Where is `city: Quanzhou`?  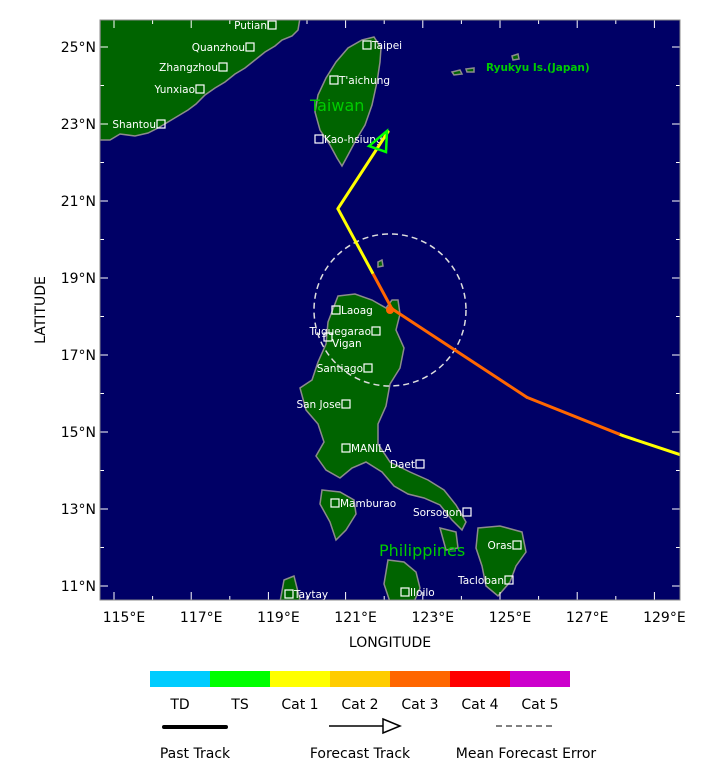
city: Quanzhou is located at coordinates (223, 48).